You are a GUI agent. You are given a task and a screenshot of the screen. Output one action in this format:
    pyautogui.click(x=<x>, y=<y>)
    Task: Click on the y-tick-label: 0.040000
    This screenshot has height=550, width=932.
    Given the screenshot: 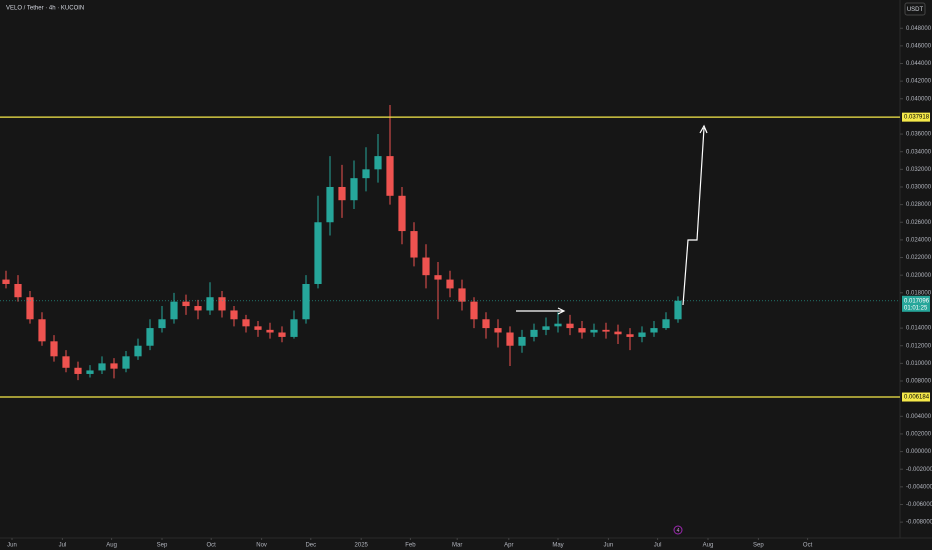 What is the action you would take?
    pyautogui.click(x=919, y=99)
    